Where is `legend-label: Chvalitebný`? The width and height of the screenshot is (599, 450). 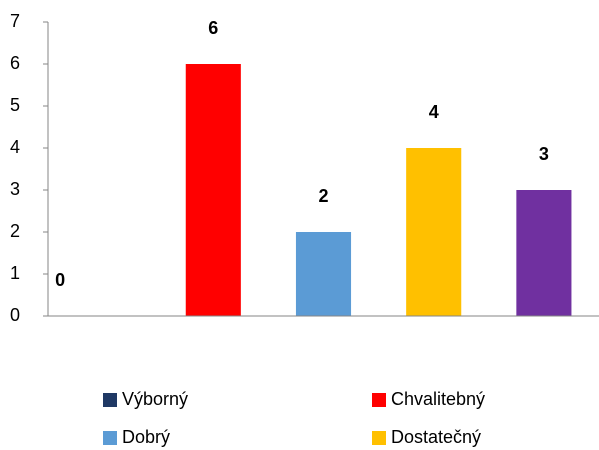 legend-label: Chvalitebný is located at coordinates (438, 399).